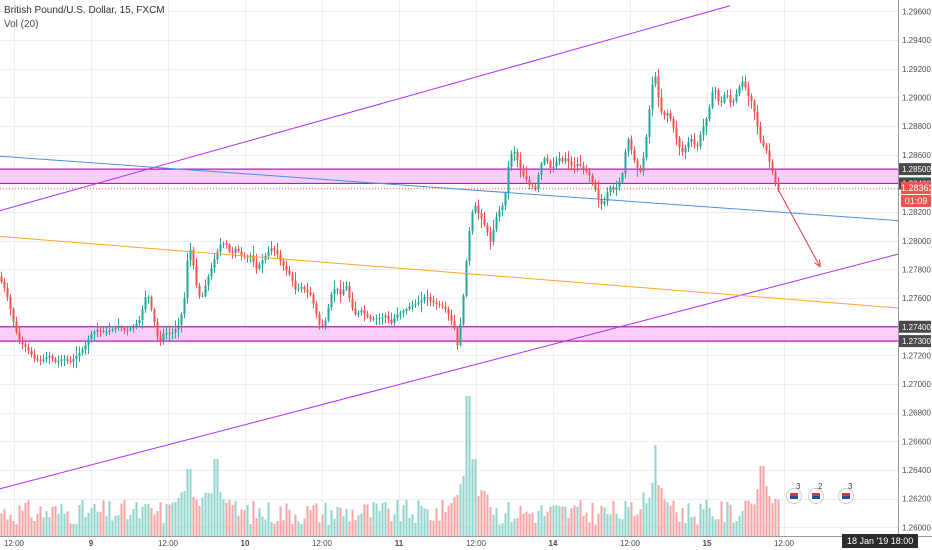 Image resolution: width=932 pixels, height=550 pixels. Describe the element at coordinates (553, 543) in the screenshot. I see `time-tick-label: 14` at that location.